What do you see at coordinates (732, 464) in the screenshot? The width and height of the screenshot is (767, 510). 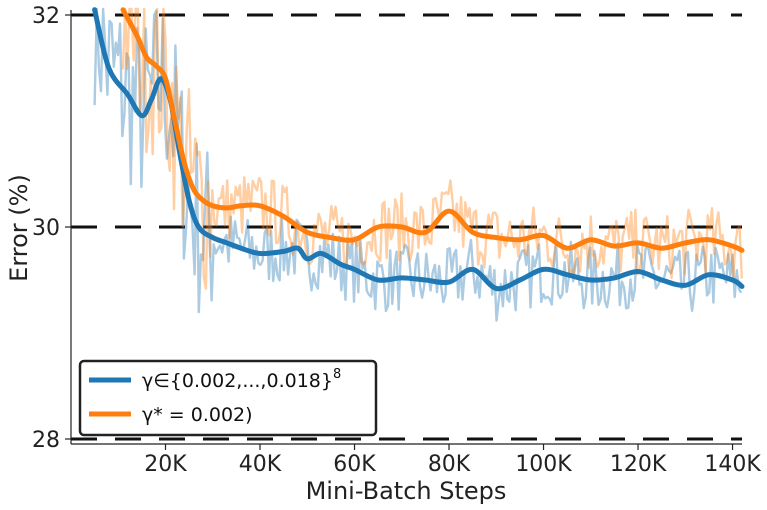 I see `x-tick-label: 140K` at bounding box center [732, 464].